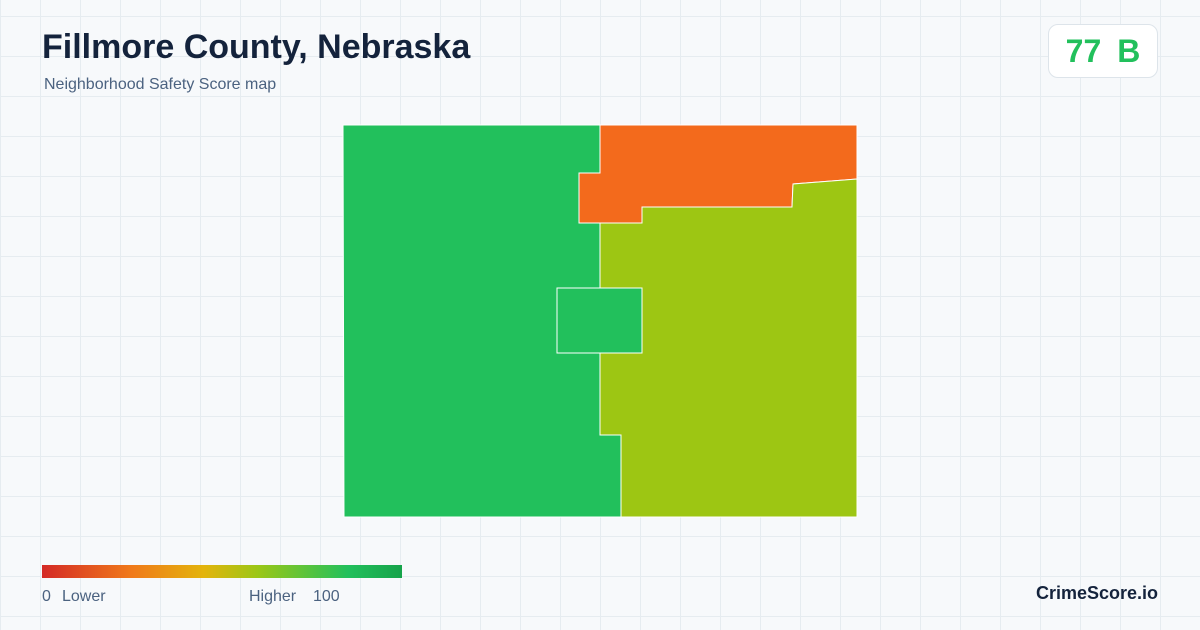 The height and width of the screenshot is (630, 1200). Describe the element at coordinates (84, 596) in the screenshot. I see `legend-min-label: Lower` at that location.